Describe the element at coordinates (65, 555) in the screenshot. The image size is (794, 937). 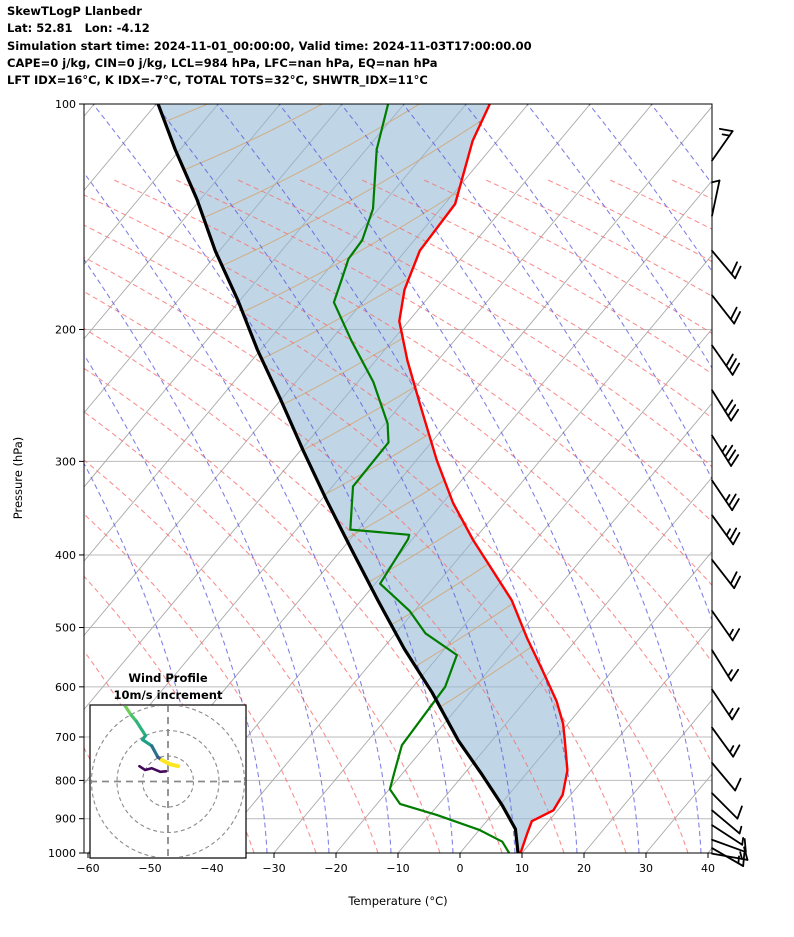
I see `svg-text: 400` at that location.